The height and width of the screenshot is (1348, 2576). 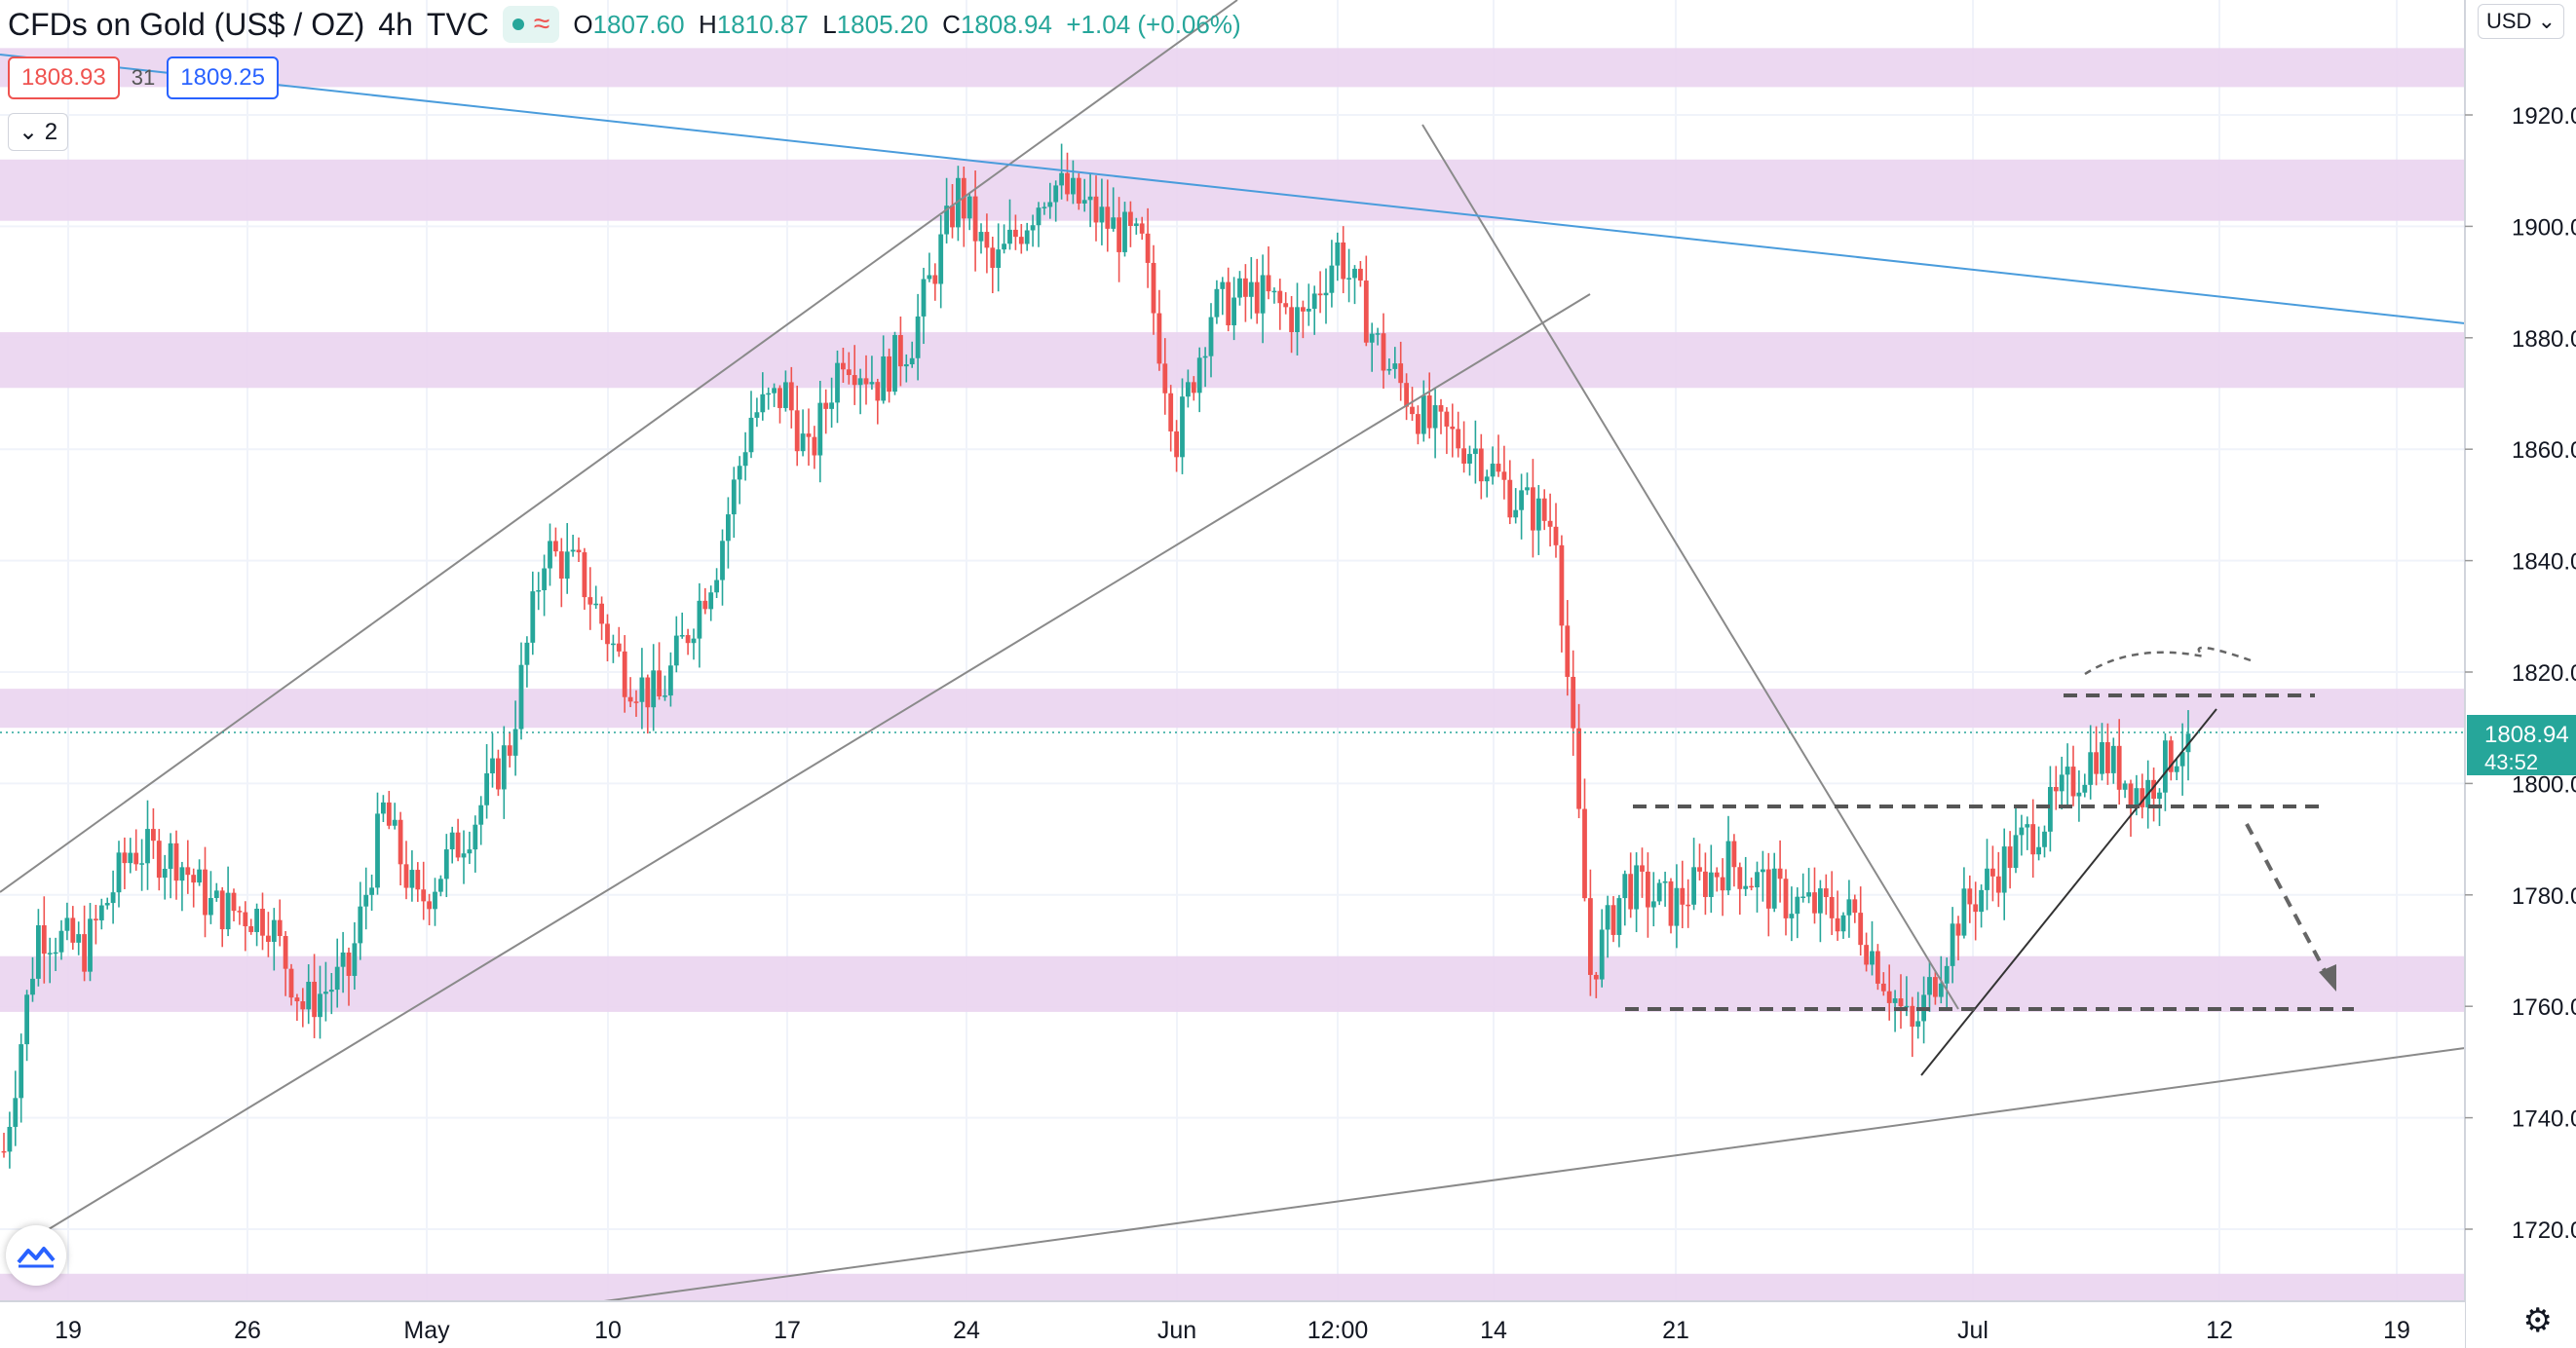 What do you see at coordinates (186, 24) in the screenshot?
I see `symbol-name: CFDs on Gold (US$ / OZ)` at bounding box center [186, 24].